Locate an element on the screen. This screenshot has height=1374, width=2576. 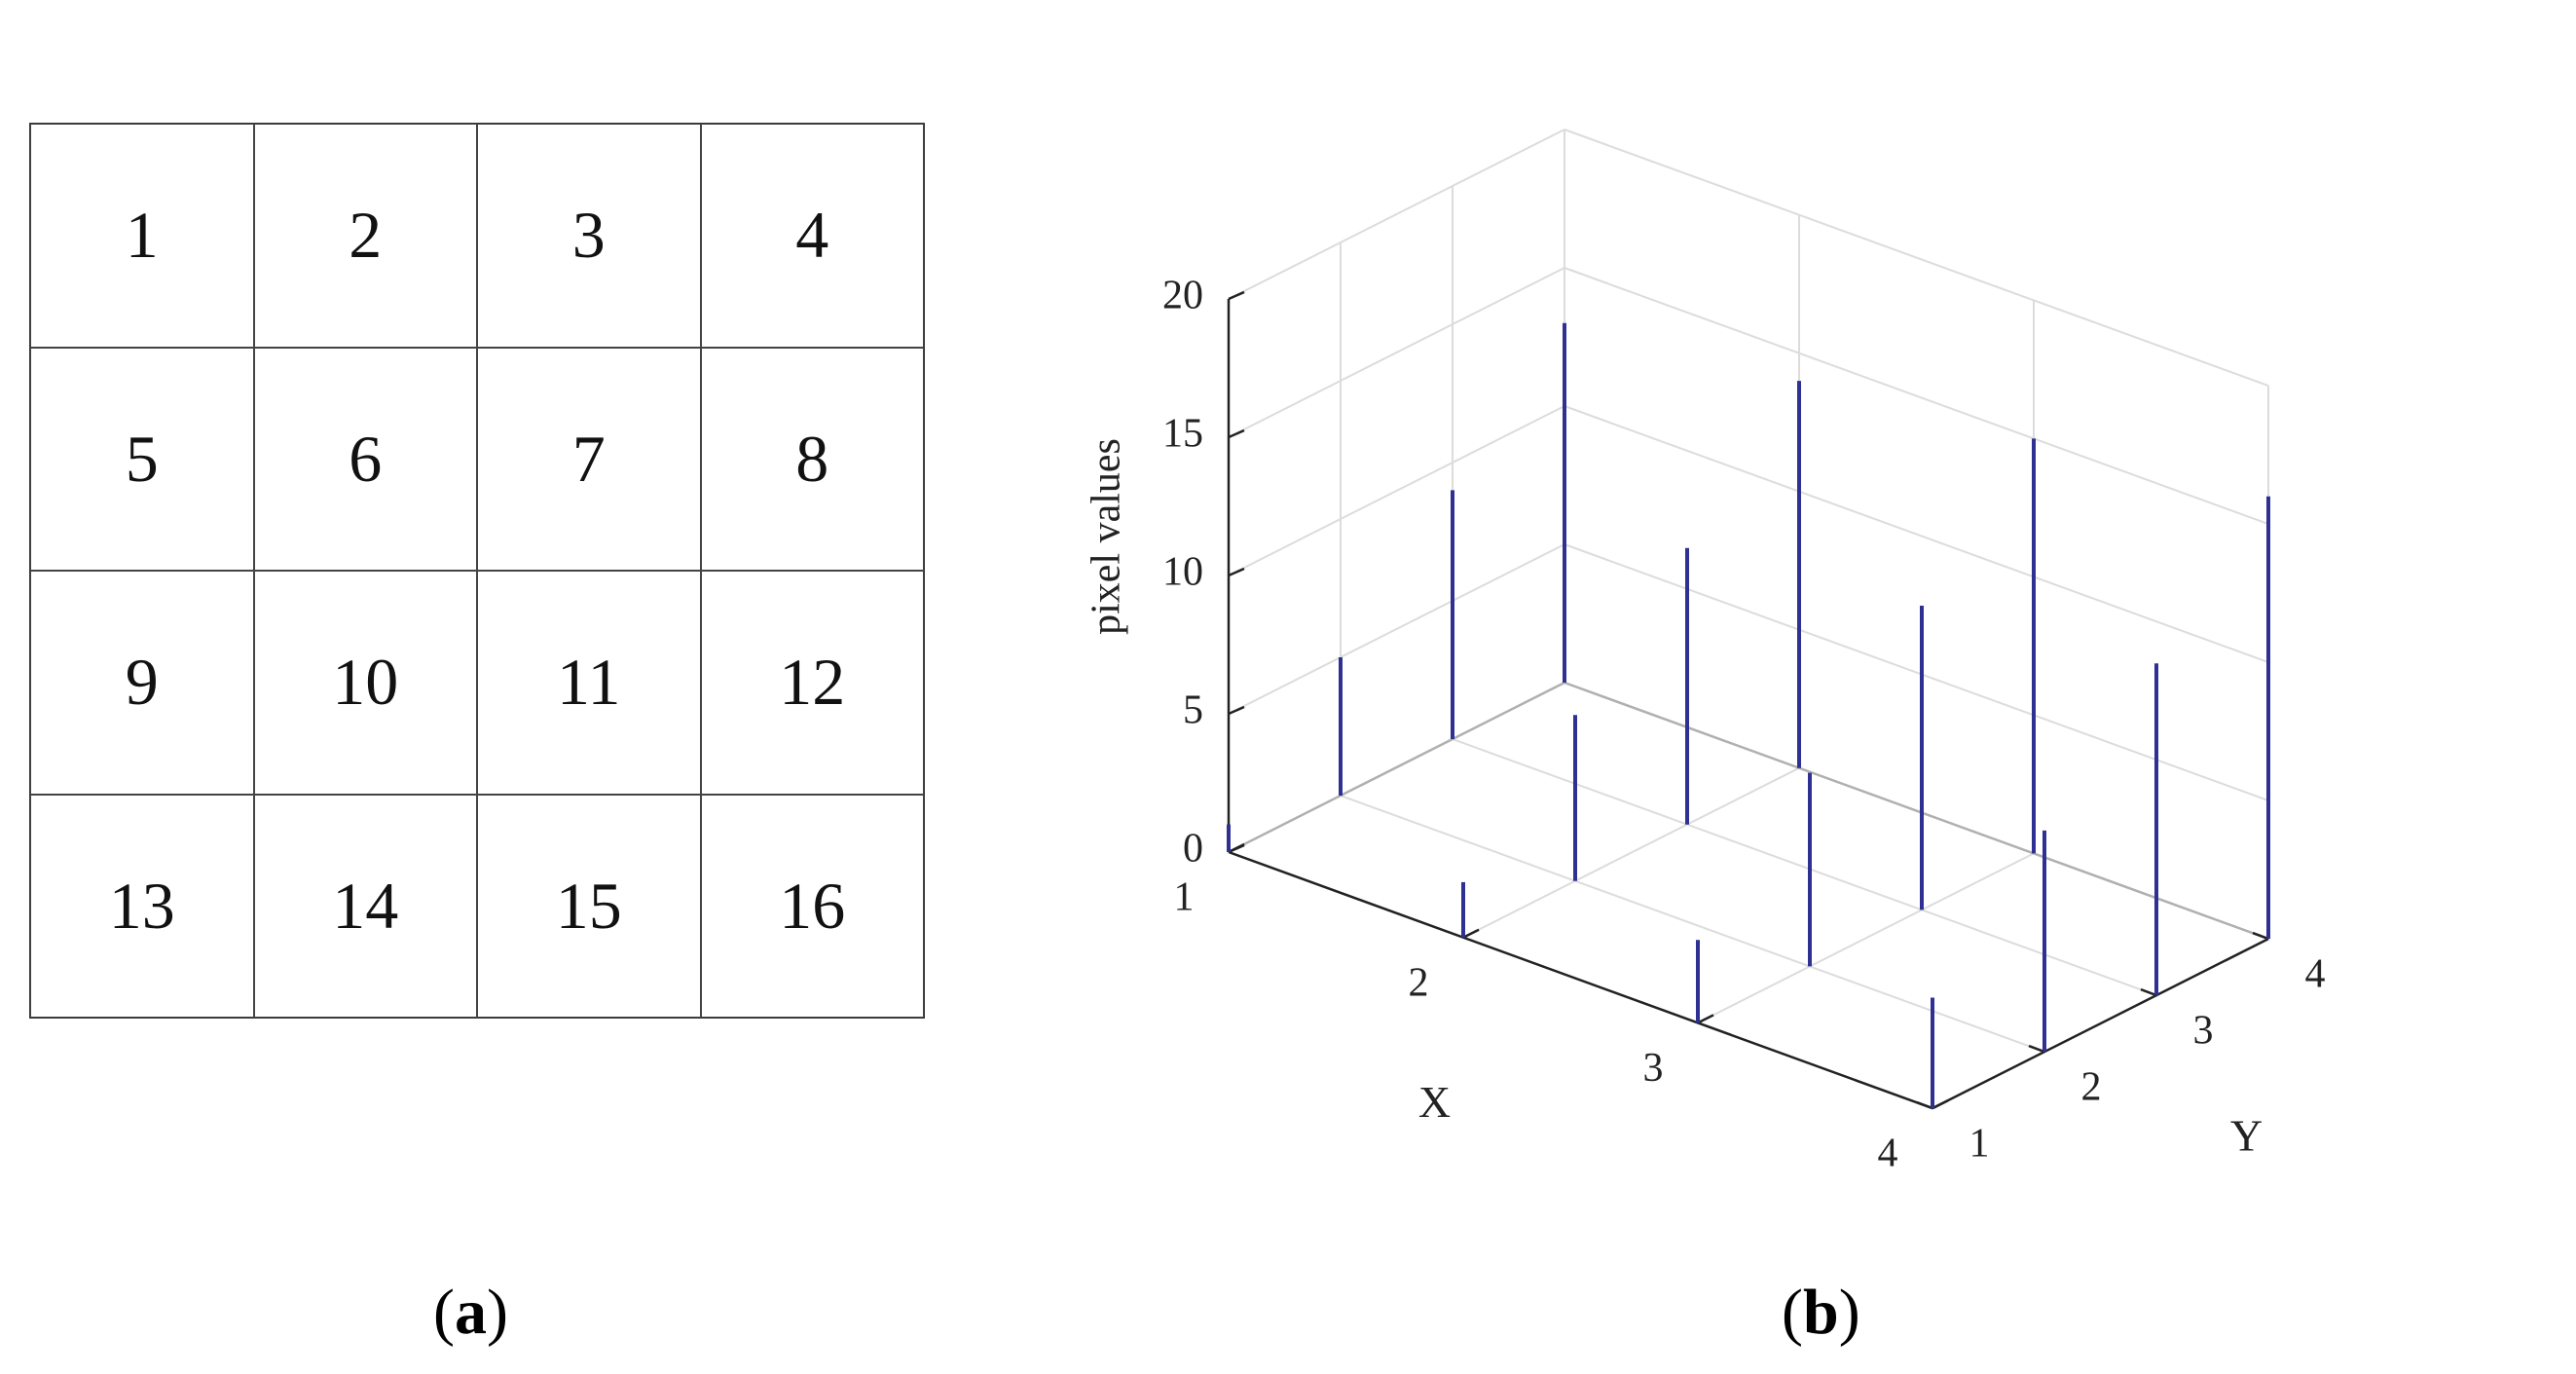
grid-cell: 9 is located at coordinates (142, 683).